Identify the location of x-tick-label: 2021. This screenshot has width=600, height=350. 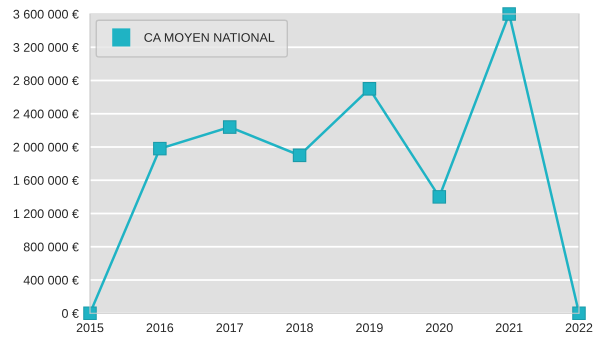
(509, 327).